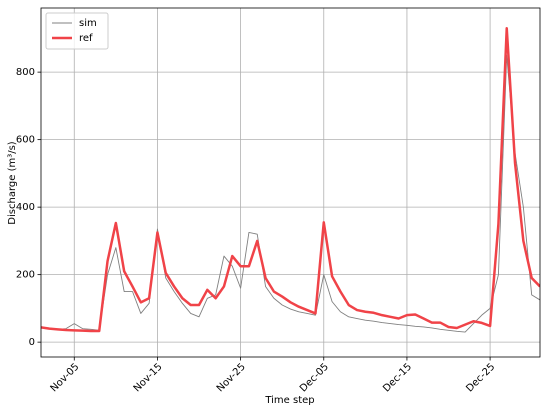  Describe the element at coordinates (25, 72) in the screenshot. I see `y-tick-label: 800` at that location.